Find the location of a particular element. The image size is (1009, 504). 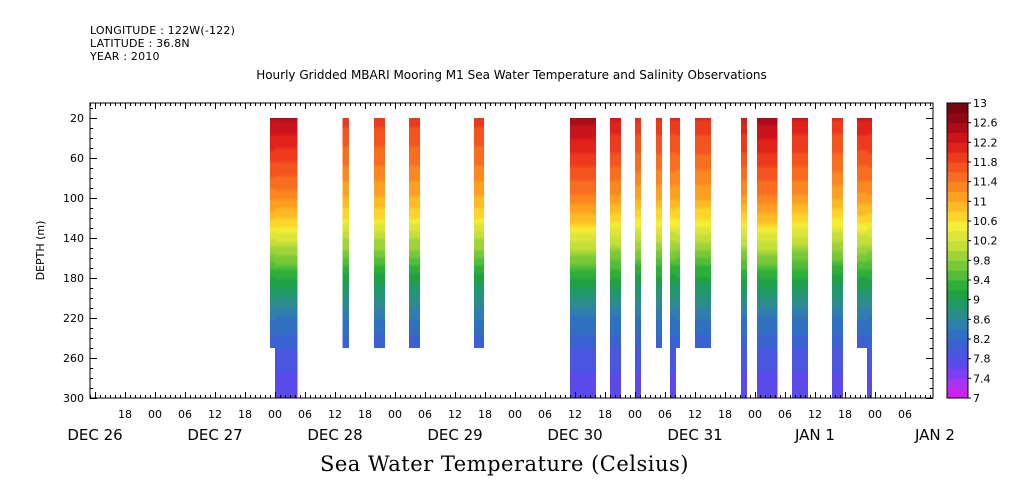

colorbar-label: 7.4 is located at coordinates (982, 378).